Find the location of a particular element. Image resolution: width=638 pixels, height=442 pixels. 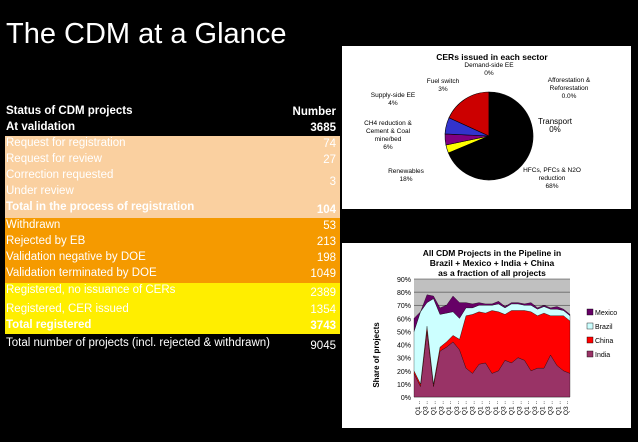

area-title-line-3: as a fraction of all projects is located at coordinates (492, 273).